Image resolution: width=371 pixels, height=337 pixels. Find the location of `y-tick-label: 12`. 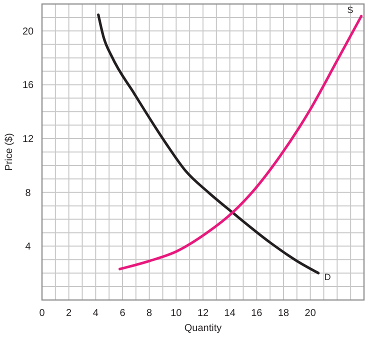

y-tick-label: 12 is located at coordinates (28, 140).